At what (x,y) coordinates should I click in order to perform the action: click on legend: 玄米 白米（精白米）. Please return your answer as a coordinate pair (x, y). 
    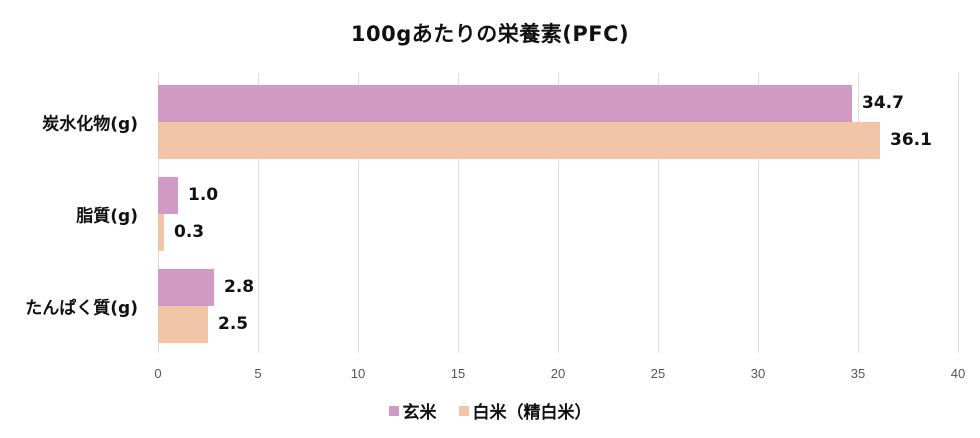
    Looking at the image, I should click on (490, 410).